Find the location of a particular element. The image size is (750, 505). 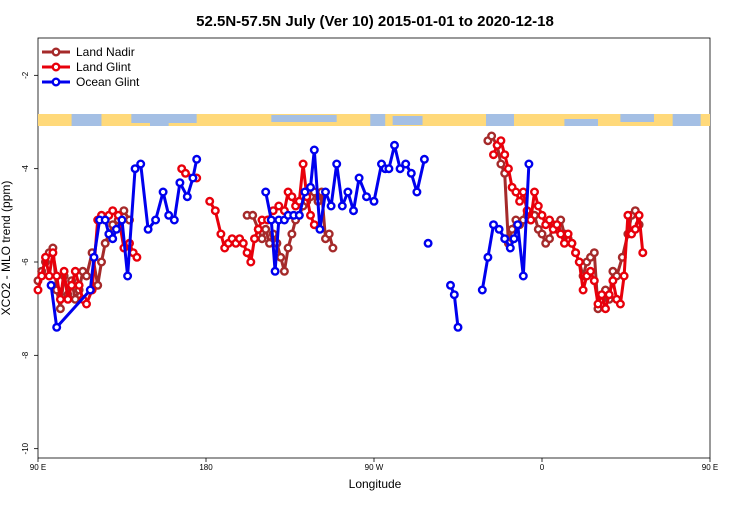

y-axis: -2 -4 -6 -8 -10 is located at coordinates (29, 262).